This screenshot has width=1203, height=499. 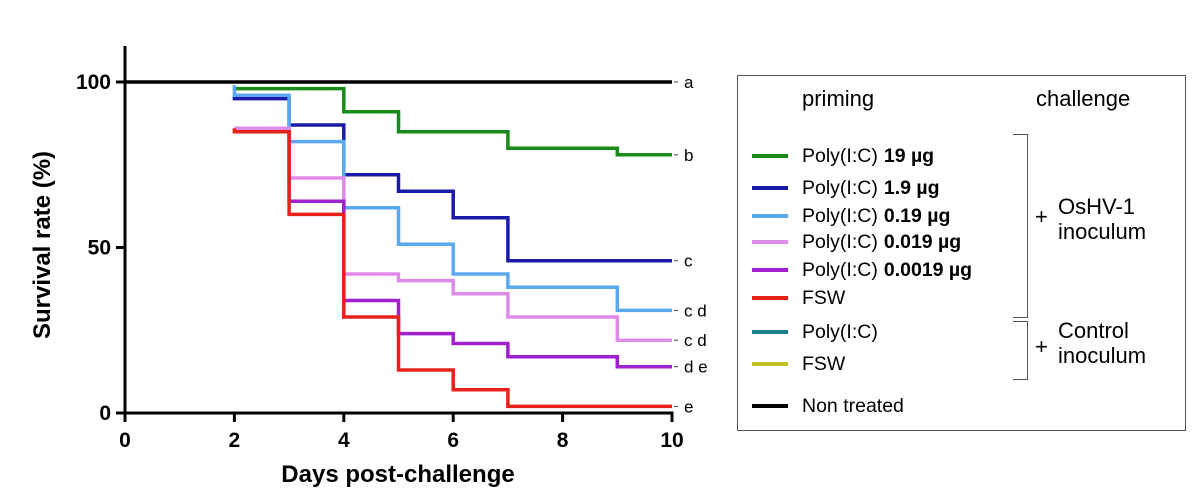 I want to click on group-letter-4: c d, so click(x=695, y=340).